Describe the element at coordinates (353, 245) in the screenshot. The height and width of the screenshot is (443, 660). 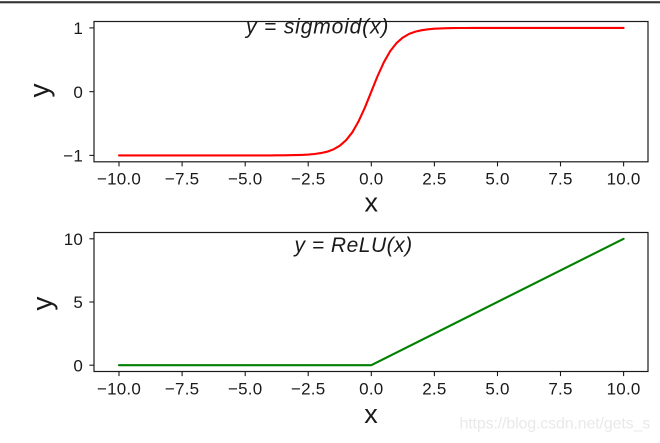
I see `svg-text: y = ReLU(x)` at that location.